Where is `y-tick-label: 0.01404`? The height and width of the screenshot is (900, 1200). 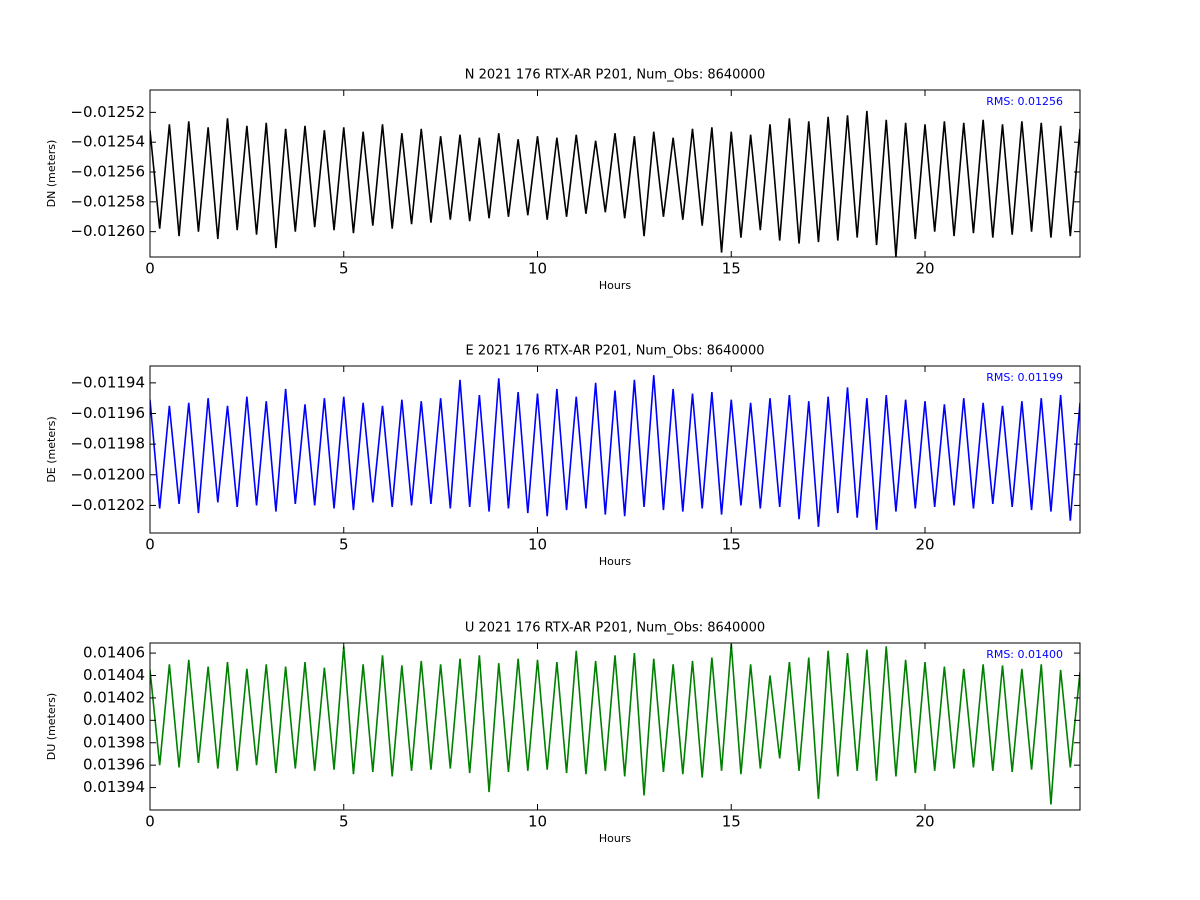 y-tick-label: 0.01404 is located at coordinates (114, 675).